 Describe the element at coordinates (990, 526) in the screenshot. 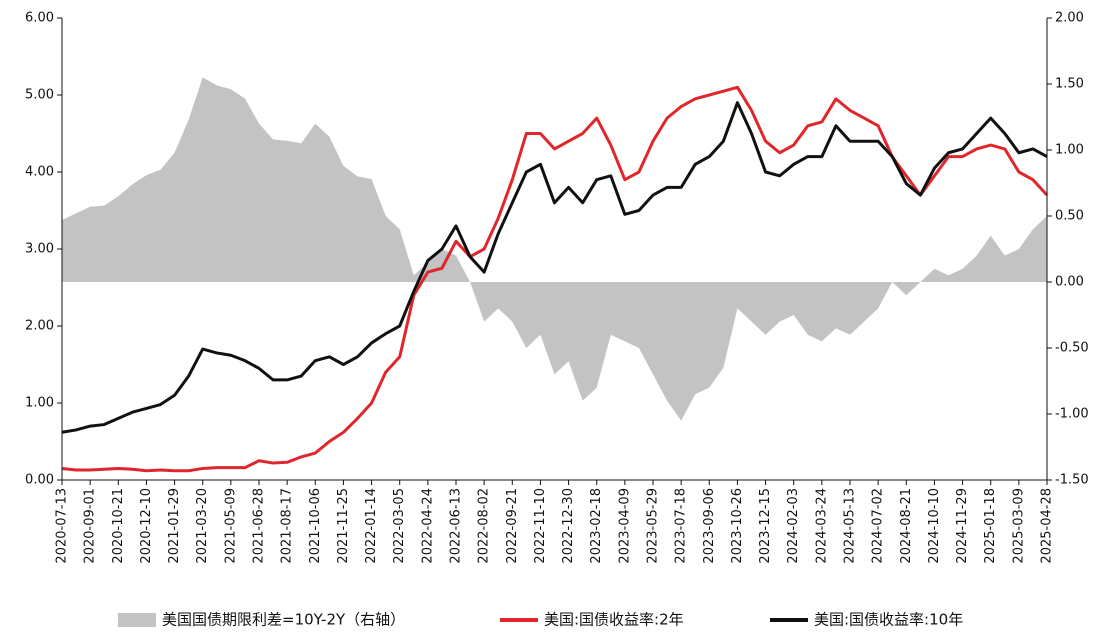

I see `x-tick-label: 2025-01-18` at that location.